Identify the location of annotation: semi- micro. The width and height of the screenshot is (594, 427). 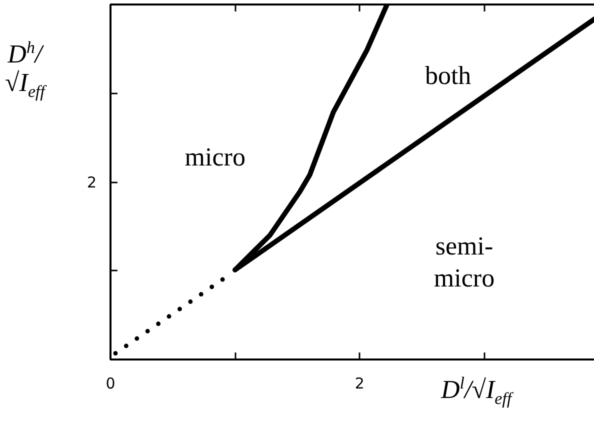
(464, 261).